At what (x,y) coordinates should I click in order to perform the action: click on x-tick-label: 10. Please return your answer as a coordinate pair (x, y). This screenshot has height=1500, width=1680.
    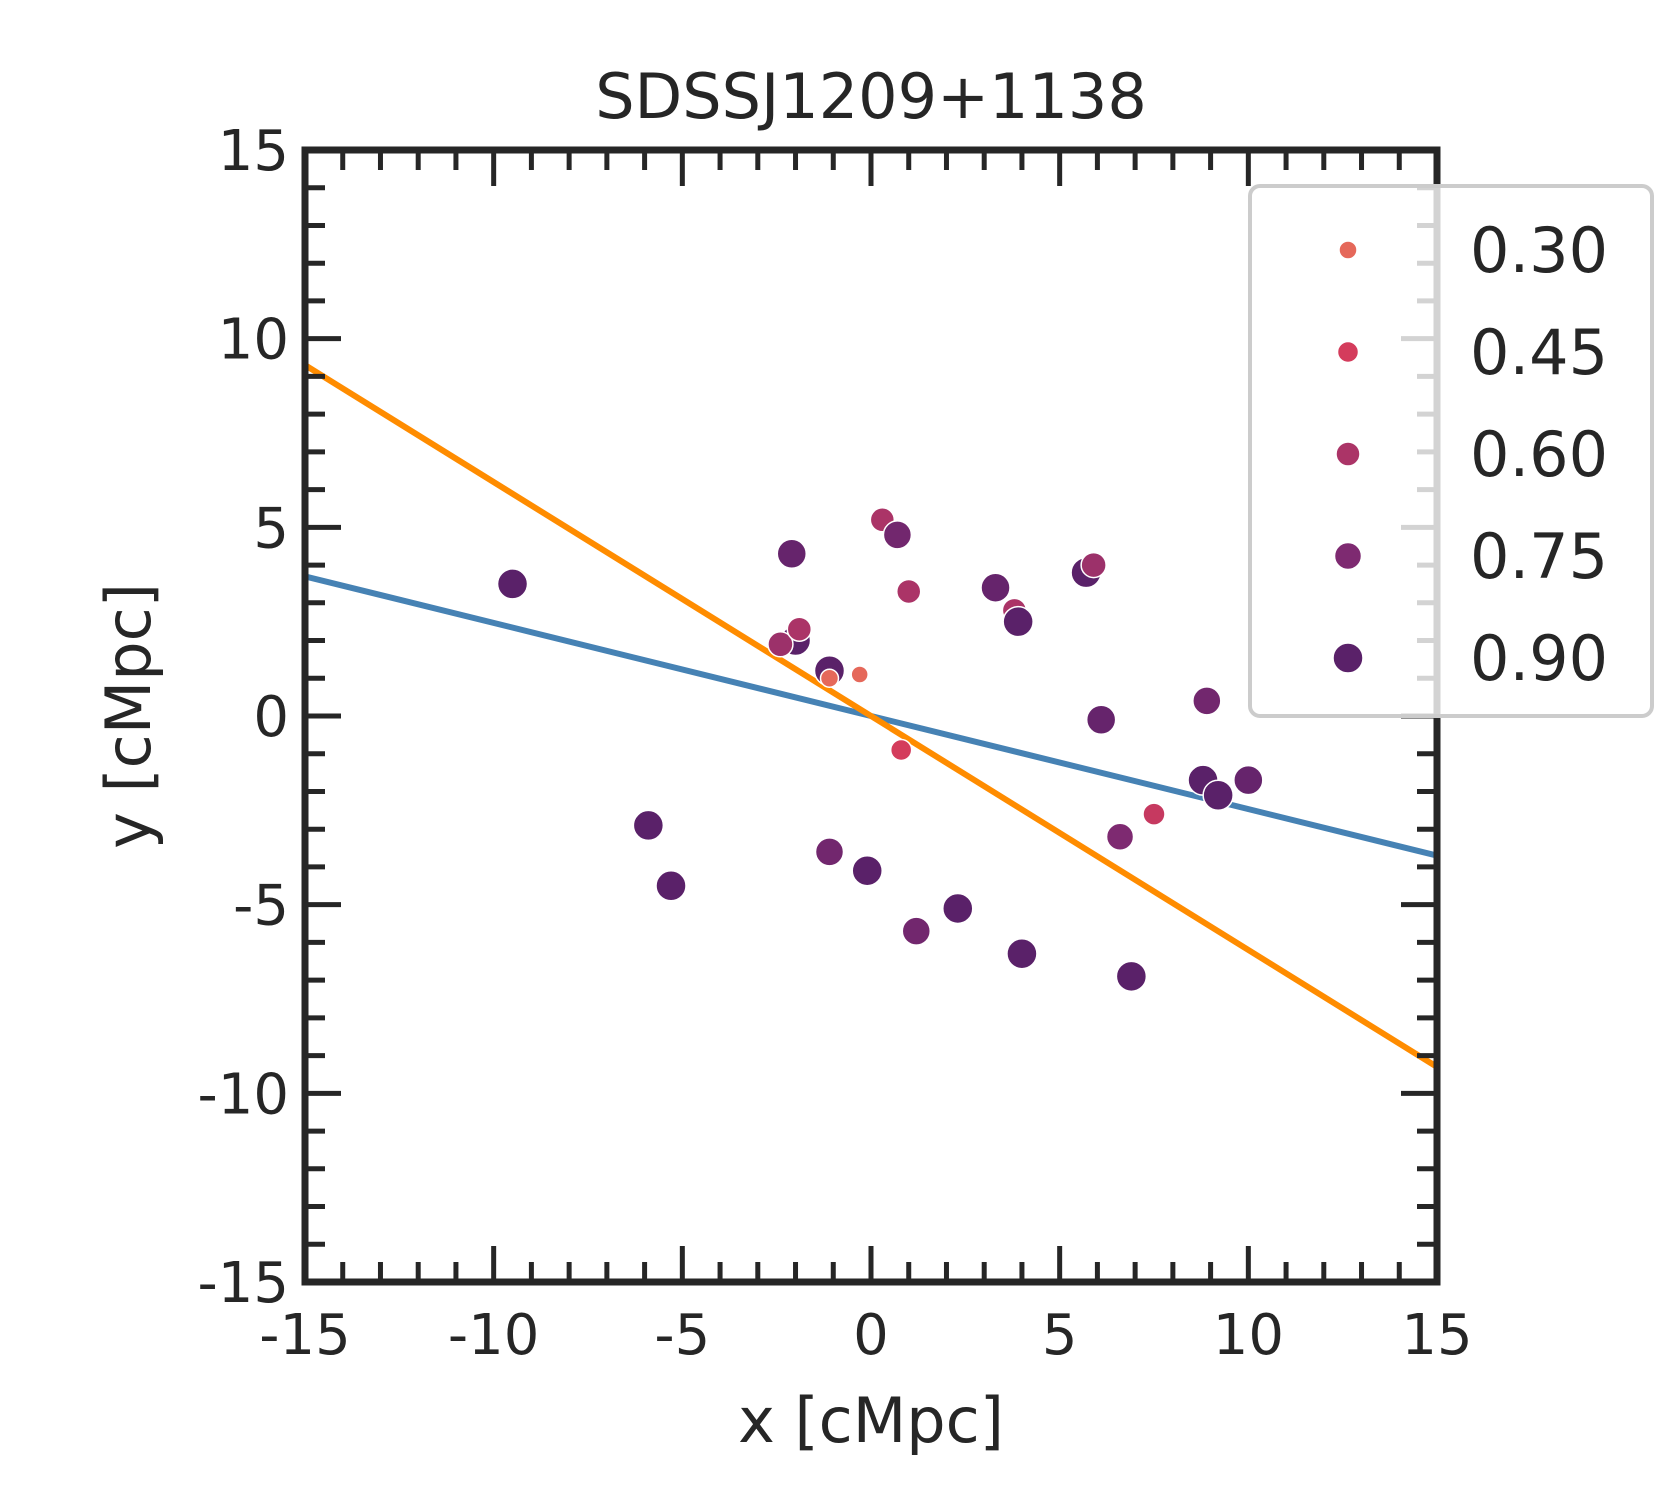
    Looking at the image, I should click on (1248, 1335).